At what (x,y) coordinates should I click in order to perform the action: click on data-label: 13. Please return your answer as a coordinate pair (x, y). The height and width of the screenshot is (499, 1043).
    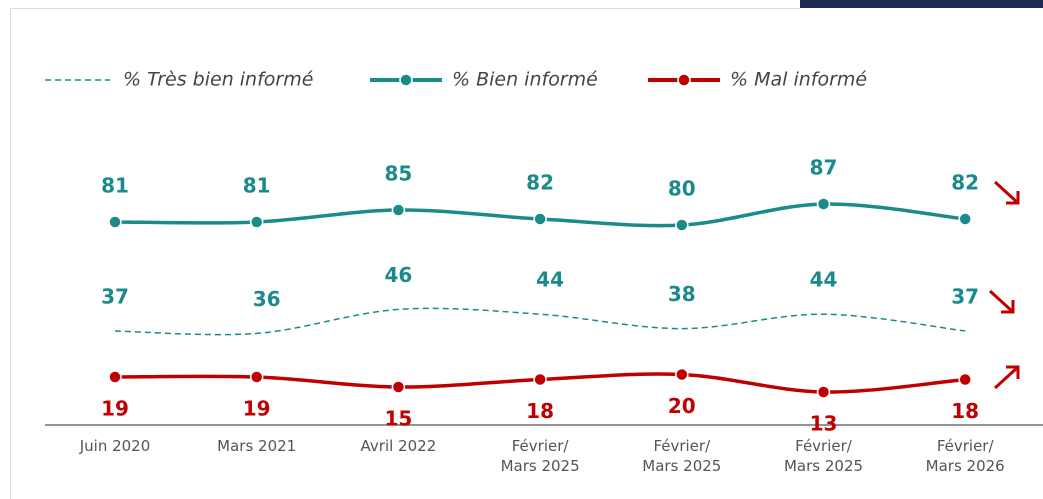
    Looking at the image, I should click on (824, 424).